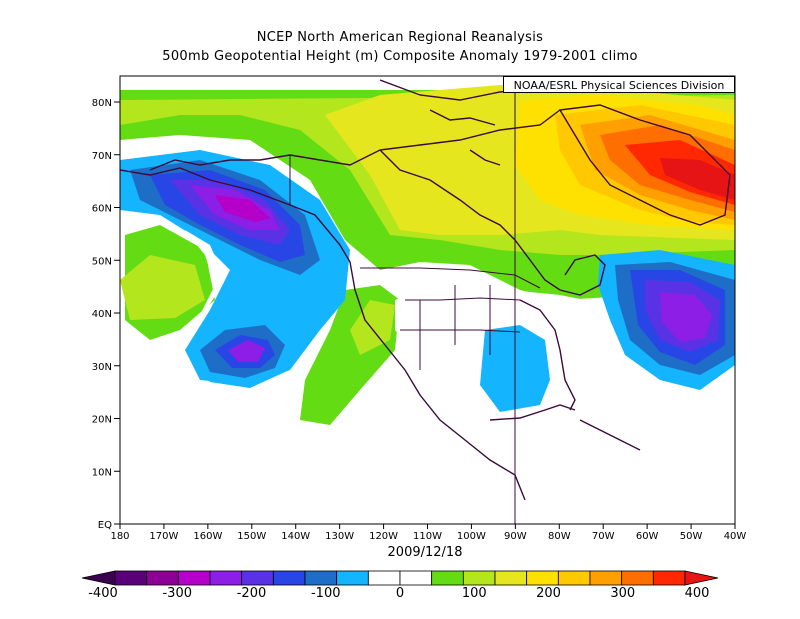 The width and height of the screenshot is (800, 619). I want to click on colorbar-left-arrow-icon, so click(98, 578).